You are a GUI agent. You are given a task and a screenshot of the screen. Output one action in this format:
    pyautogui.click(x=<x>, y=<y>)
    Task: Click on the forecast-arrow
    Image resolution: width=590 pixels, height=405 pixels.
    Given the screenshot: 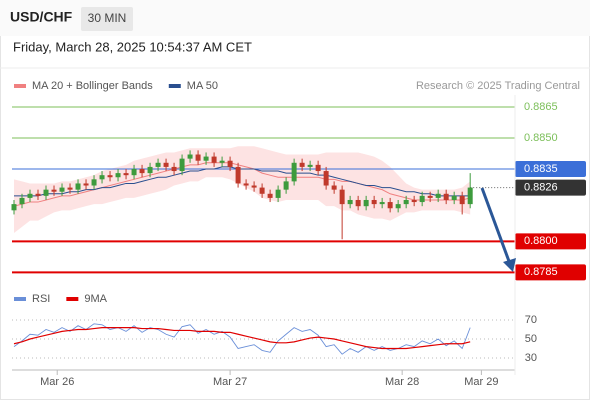 What is the action you would take?
    pyautogui.click(x=496, y=226)
    